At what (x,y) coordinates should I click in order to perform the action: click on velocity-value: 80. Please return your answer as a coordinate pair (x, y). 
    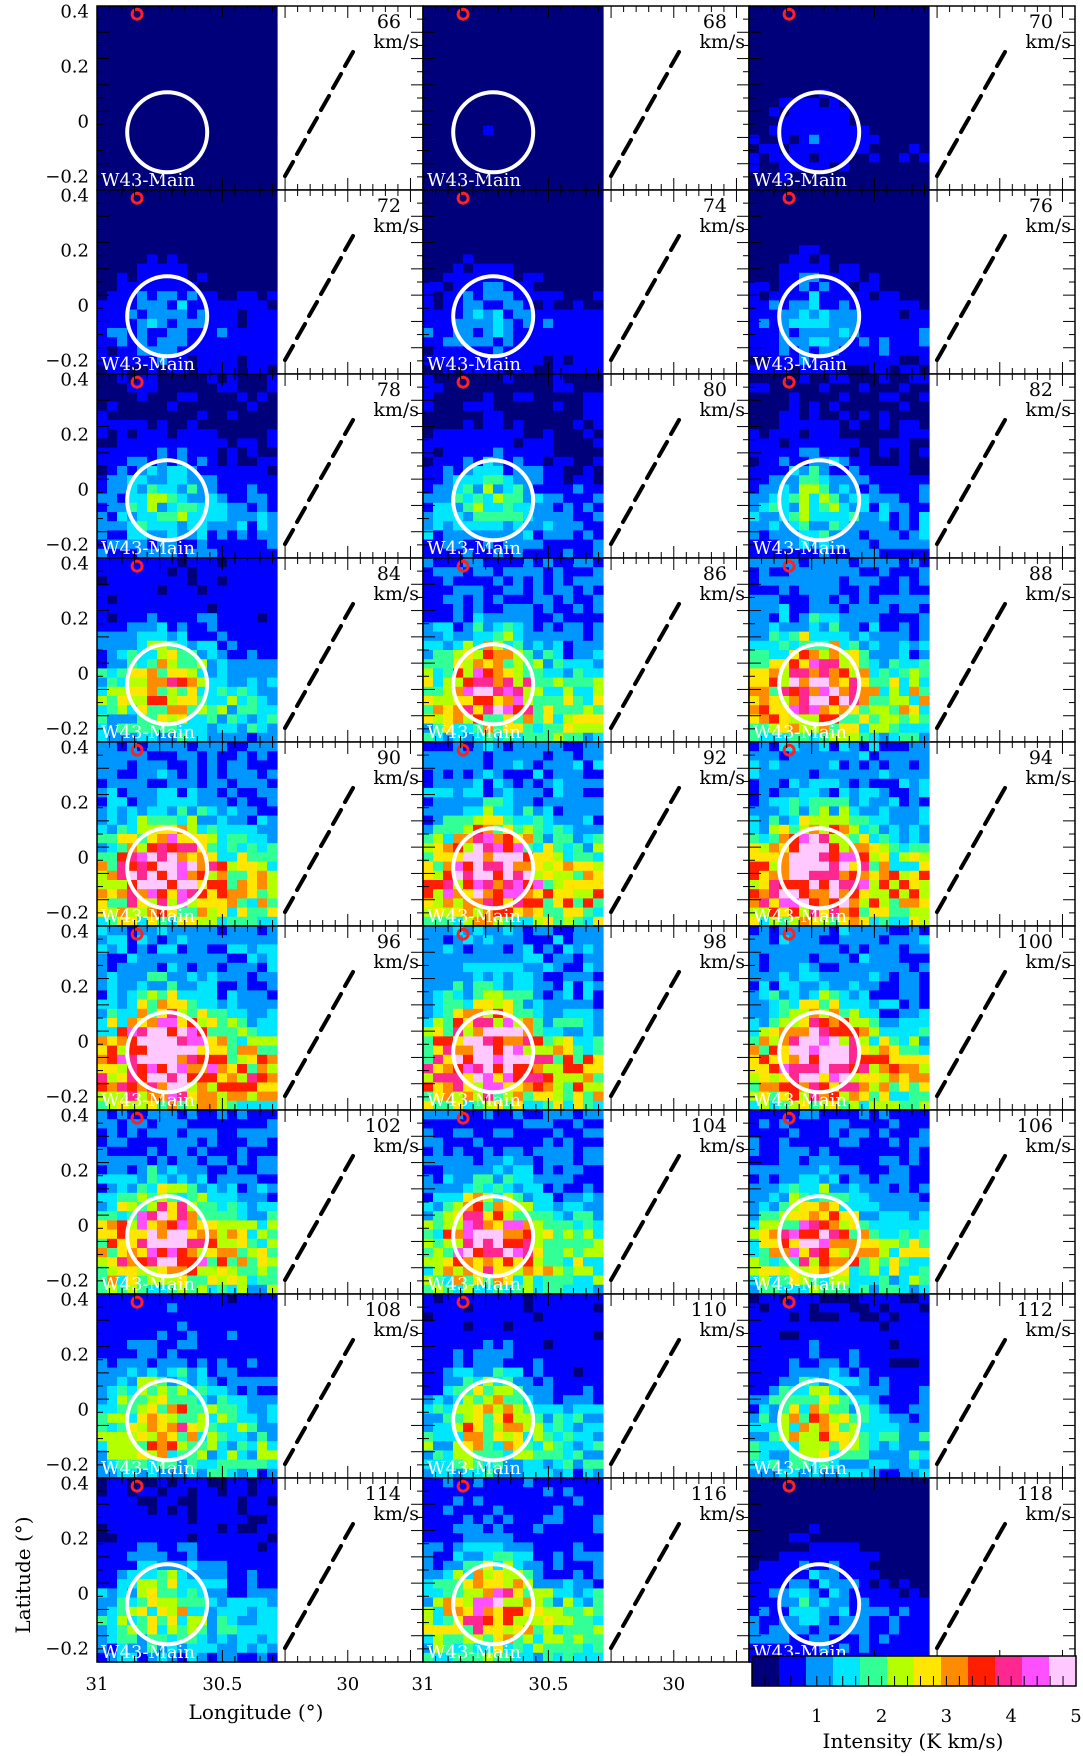
    Looking at the image, I should click on (715, 390).